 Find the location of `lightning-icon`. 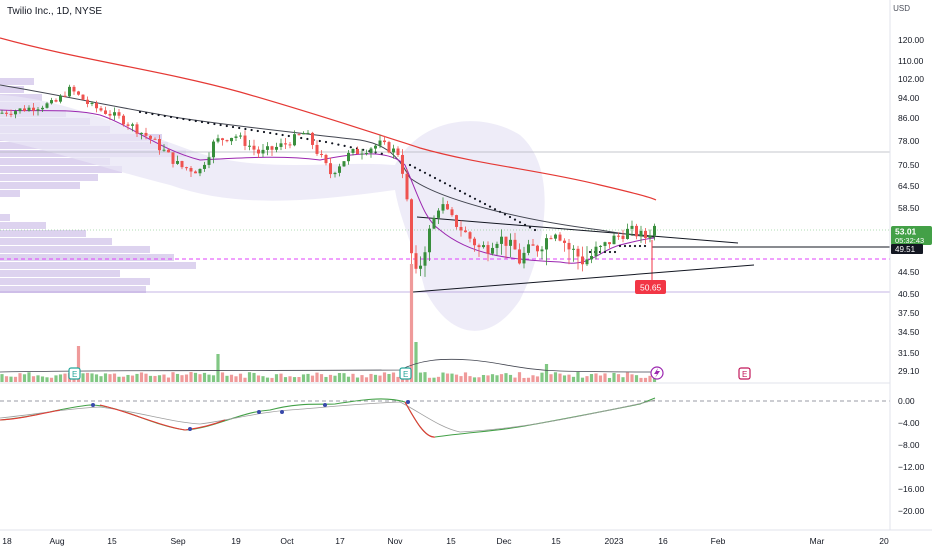

lightning-icon is located at coordinates (657, 373).